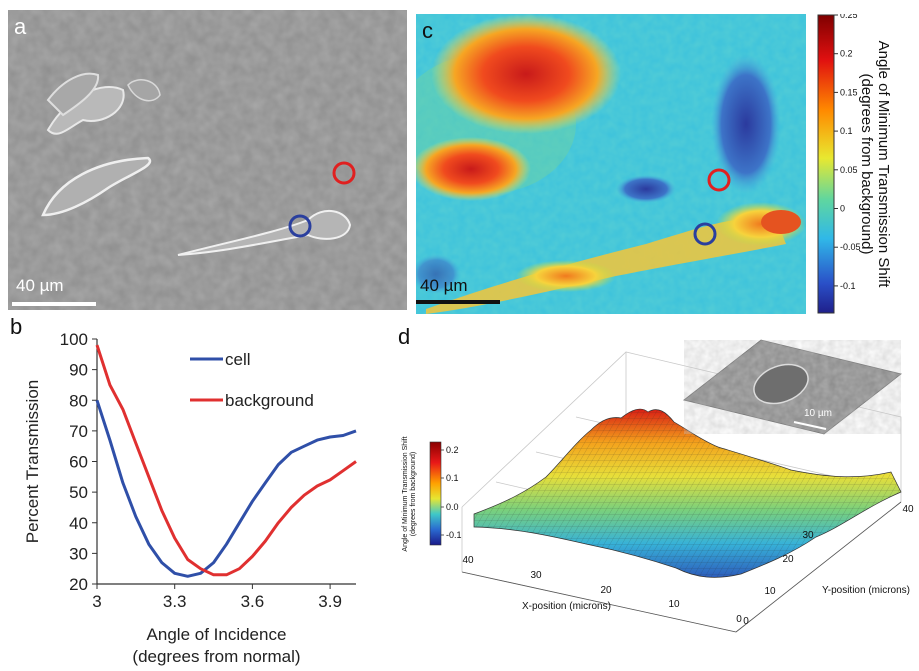 The image size is (919, 671). Describe the element at coordinates (849, 92) in the screenshot. I see `colorbar-tick-label: 0.15` at that location.